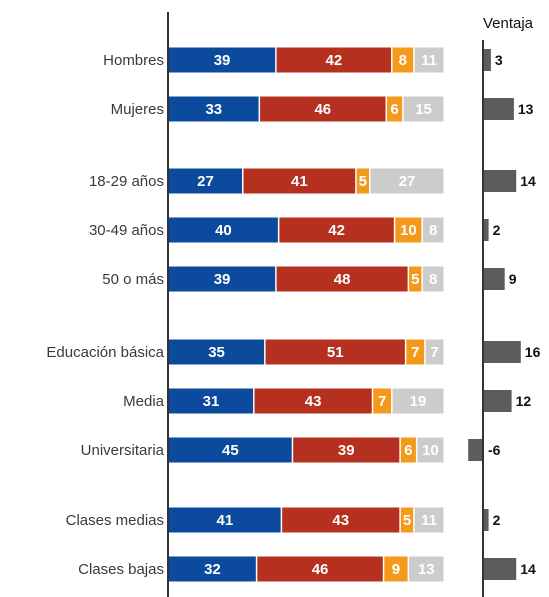  What do you see at coordinates (144, 401) in the screenshot?
I see `category-label: Media` at bounding box center [144, 401].